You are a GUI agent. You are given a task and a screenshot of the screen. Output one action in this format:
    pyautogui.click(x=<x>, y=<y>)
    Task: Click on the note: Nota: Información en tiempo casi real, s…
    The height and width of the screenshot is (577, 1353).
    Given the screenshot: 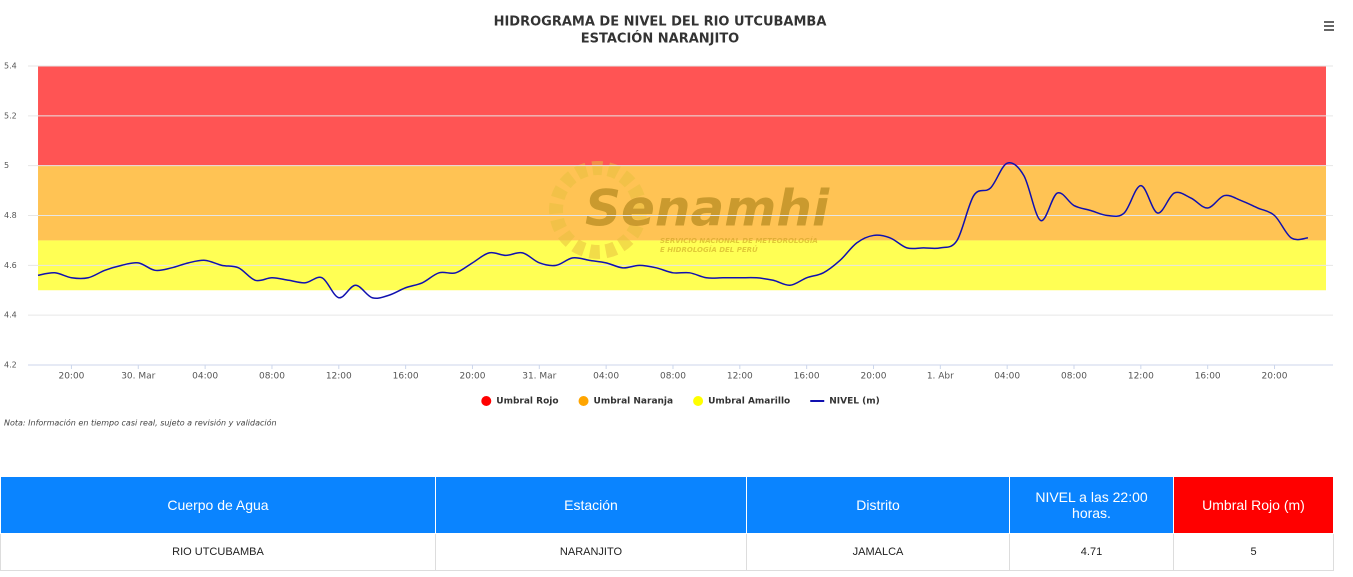 What is the action you would take?
    pyautogui.click(x=140, y=423)
    